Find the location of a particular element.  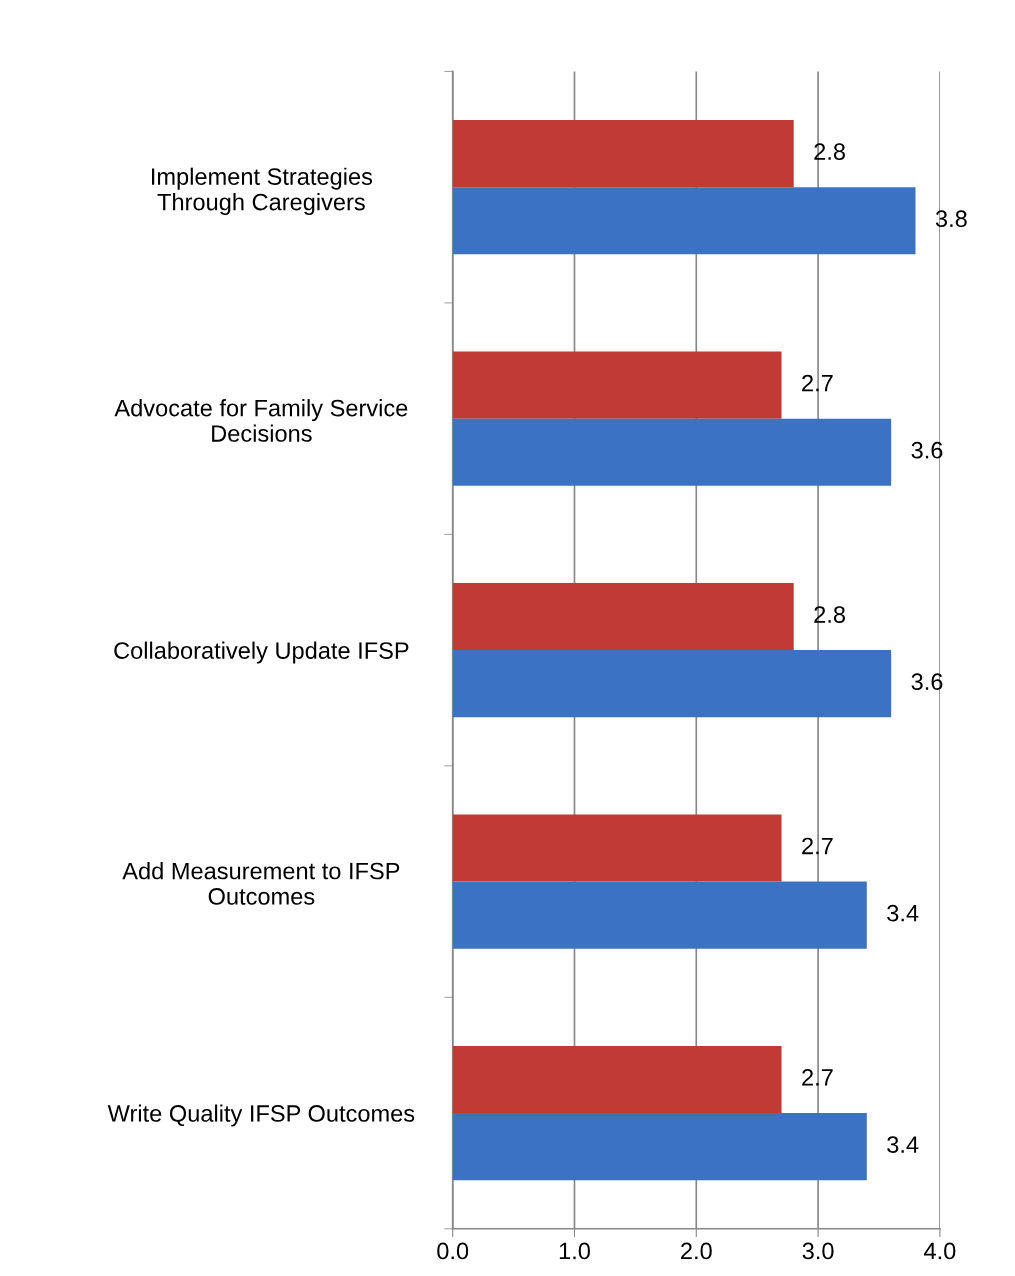

y-tick-label: Write Quality IFSP Outcomes is located at coordinates (261, 1115).